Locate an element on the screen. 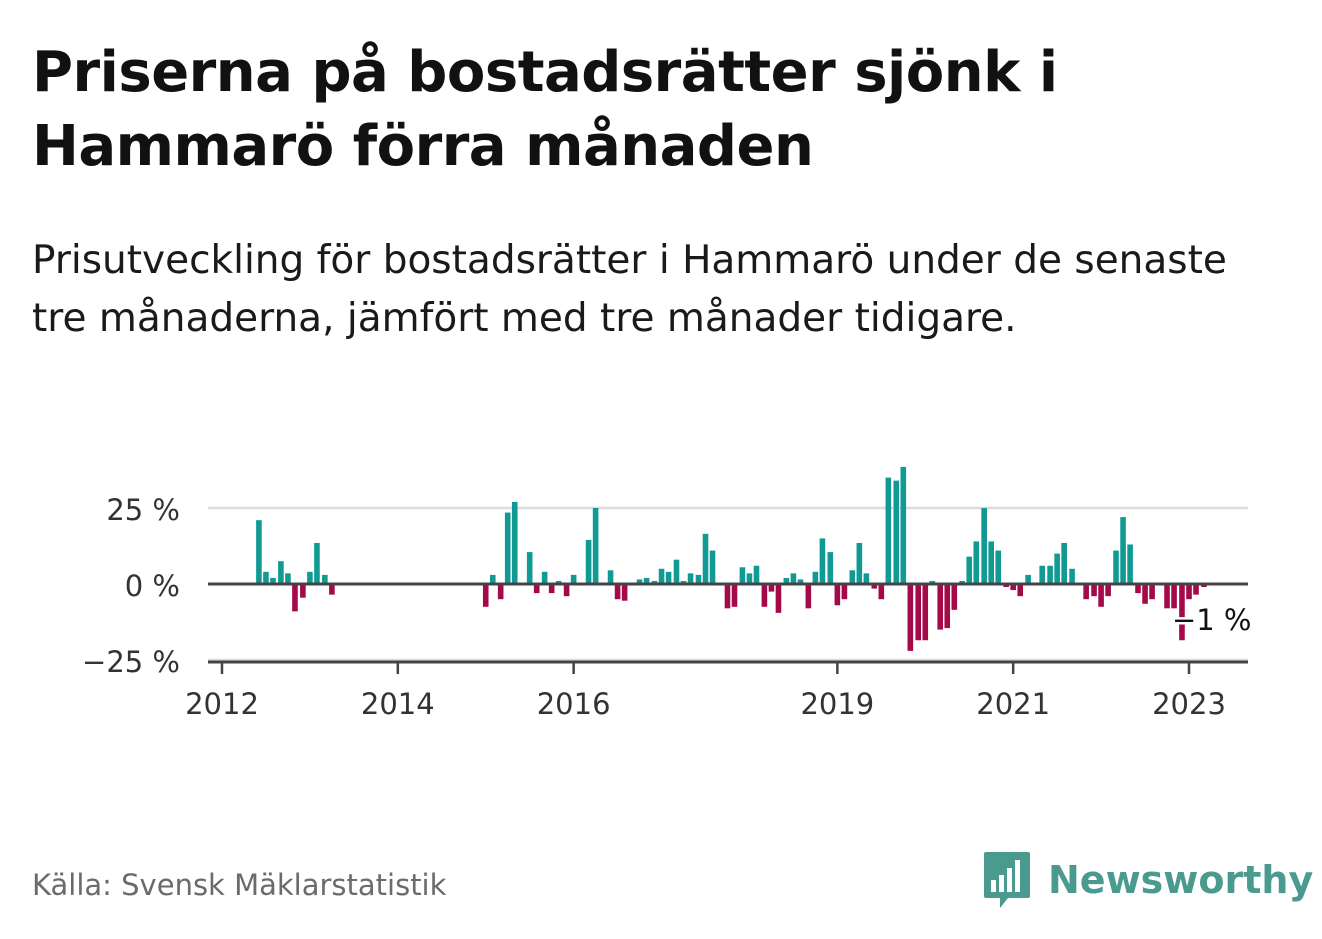 This screenshot has height=939, width=1322. bar-chart-icon is located at coordinates (1007, 880).